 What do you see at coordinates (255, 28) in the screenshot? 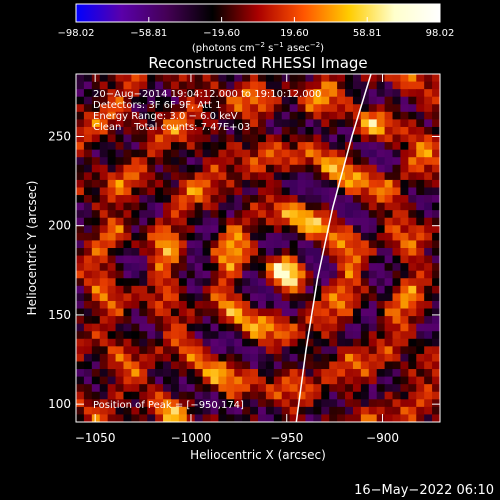
I see `colorbar-ticks: −98.02 −58.81 −19.60 19.60 58.81 98.02` at bounding box center [255, 28].